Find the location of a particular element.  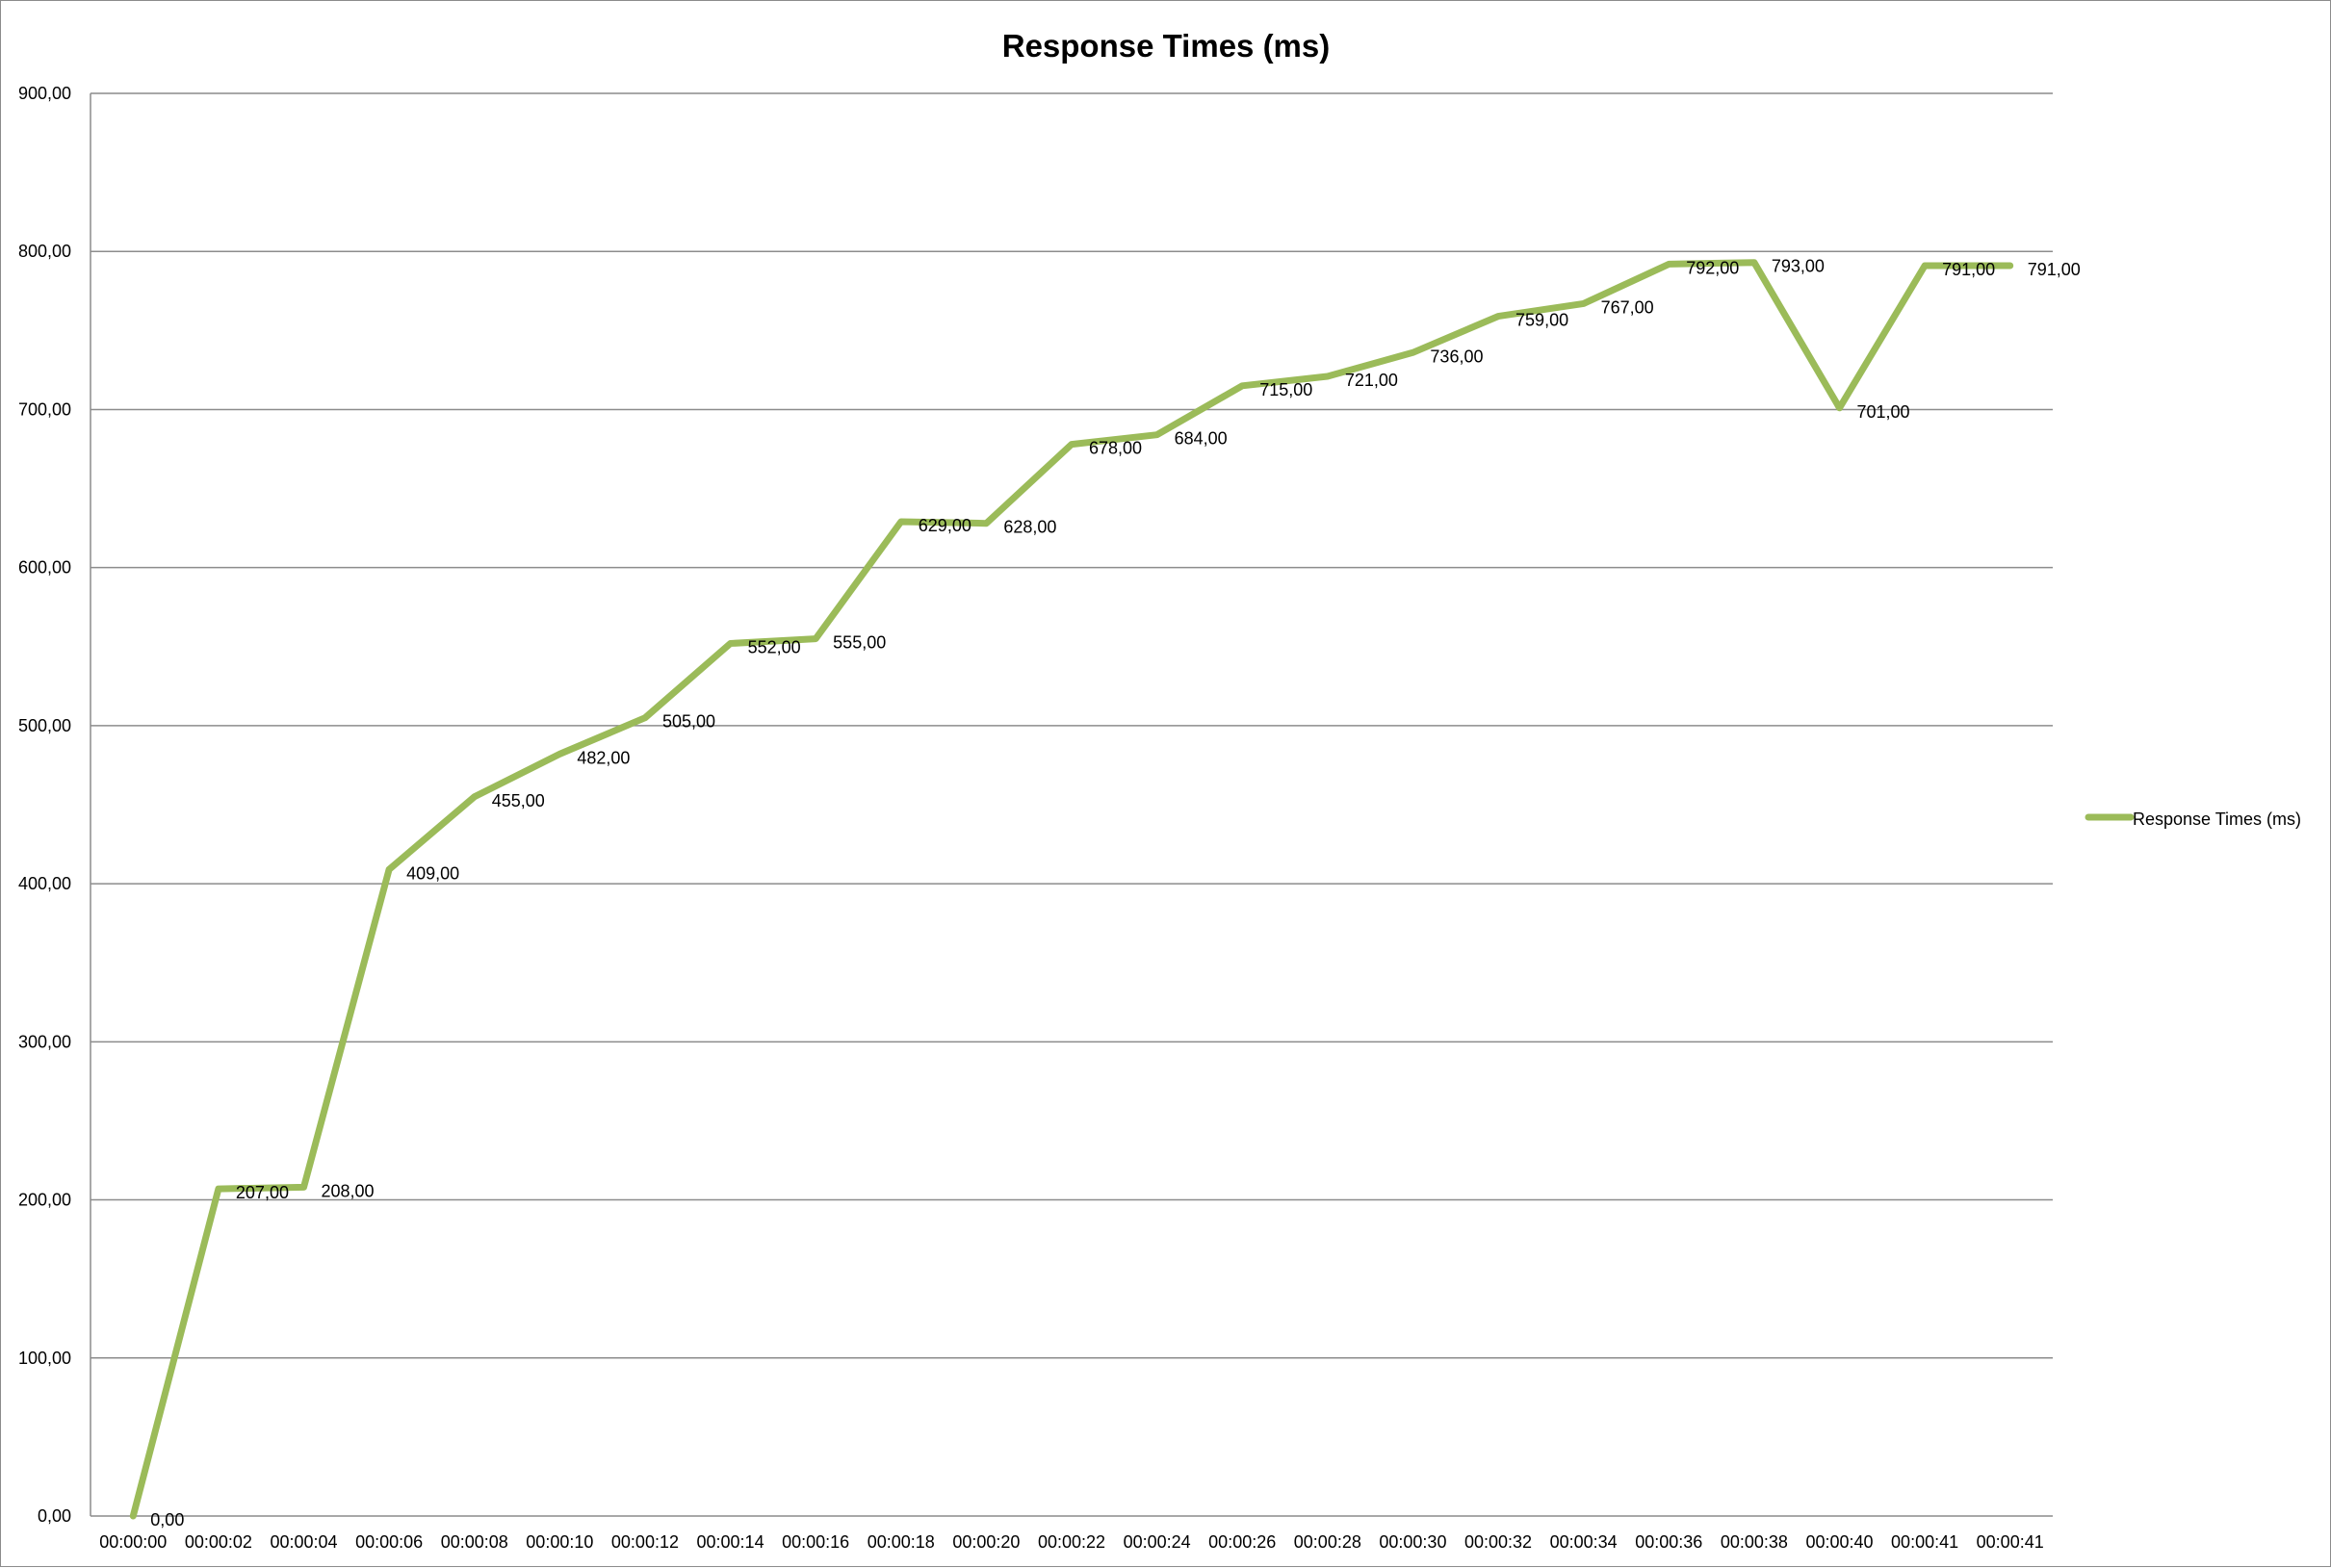

legend-entry-label: Response Times (ms) is located at coordinates (2217, 819).